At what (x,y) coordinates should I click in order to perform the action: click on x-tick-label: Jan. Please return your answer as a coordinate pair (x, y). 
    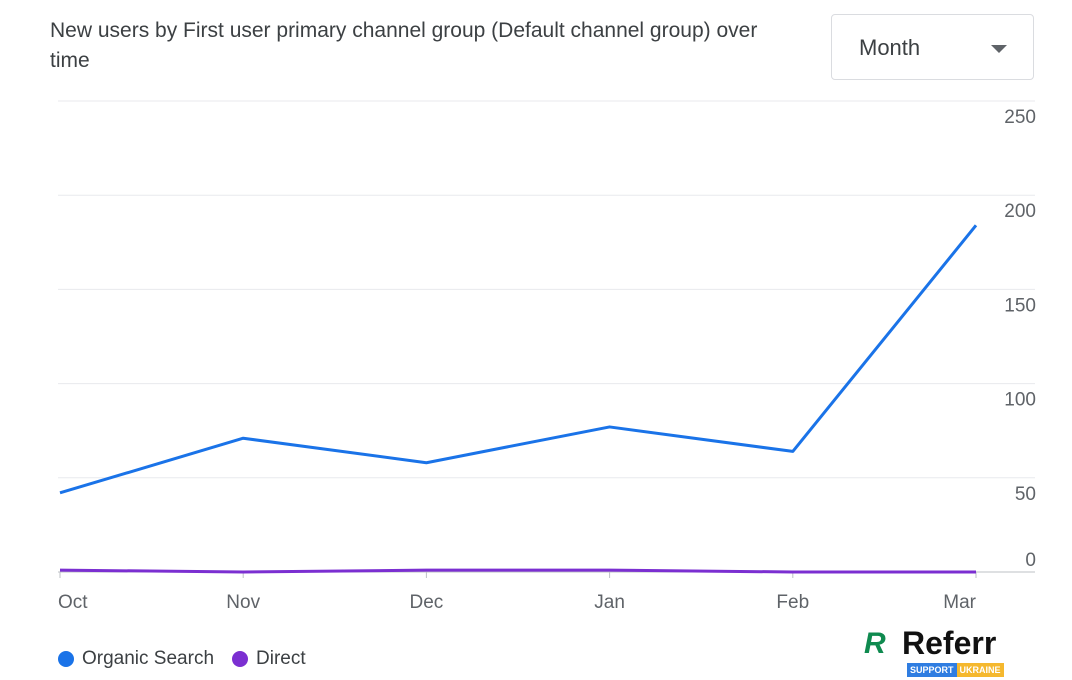
    Looking at the image, I should click on (609, 602).